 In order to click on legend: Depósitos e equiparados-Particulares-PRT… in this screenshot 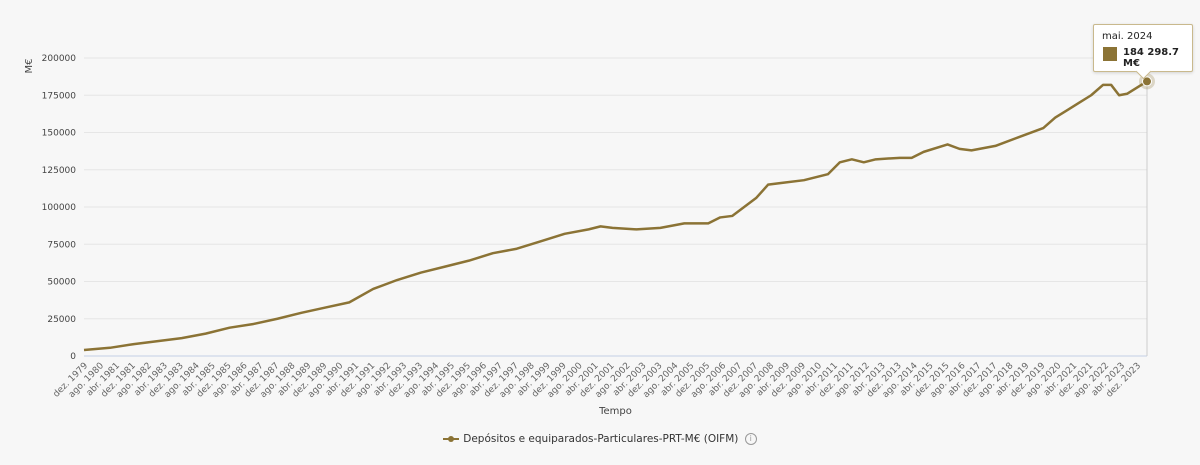, I will do `click(600, 439)`.